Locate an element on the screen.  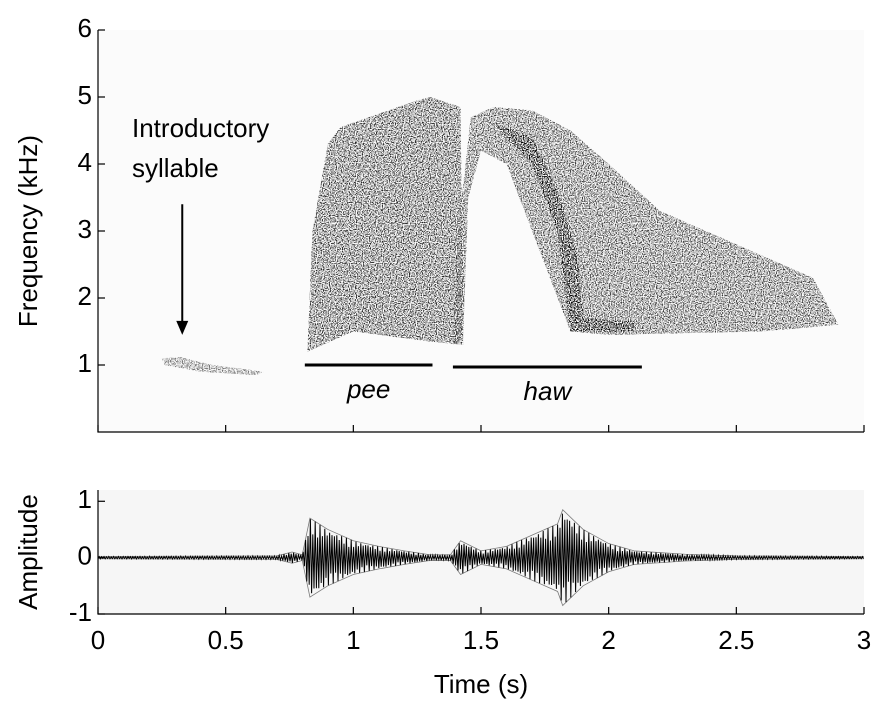
haw-band is located at coordinates (564, 227).